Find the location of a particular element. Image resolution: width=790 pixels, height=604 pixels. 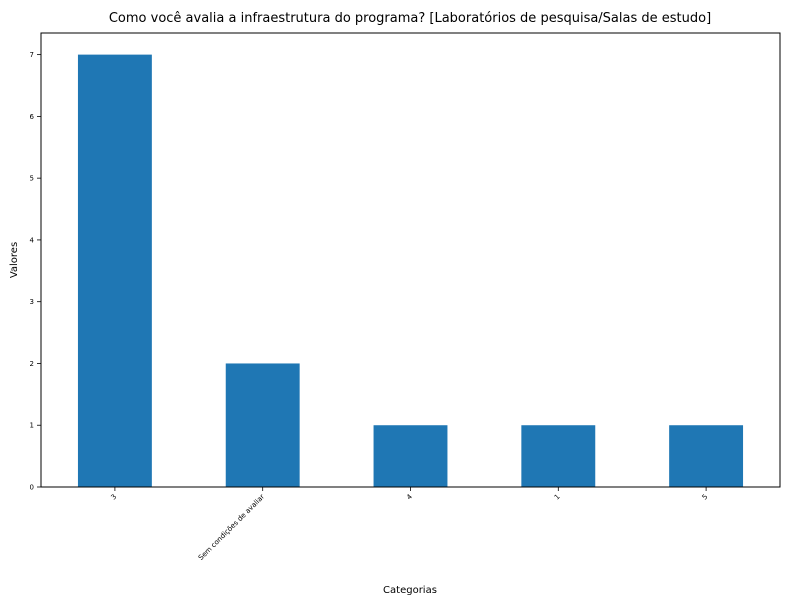

y-tick-label-1: 1 is located at coordinates (32, 426).